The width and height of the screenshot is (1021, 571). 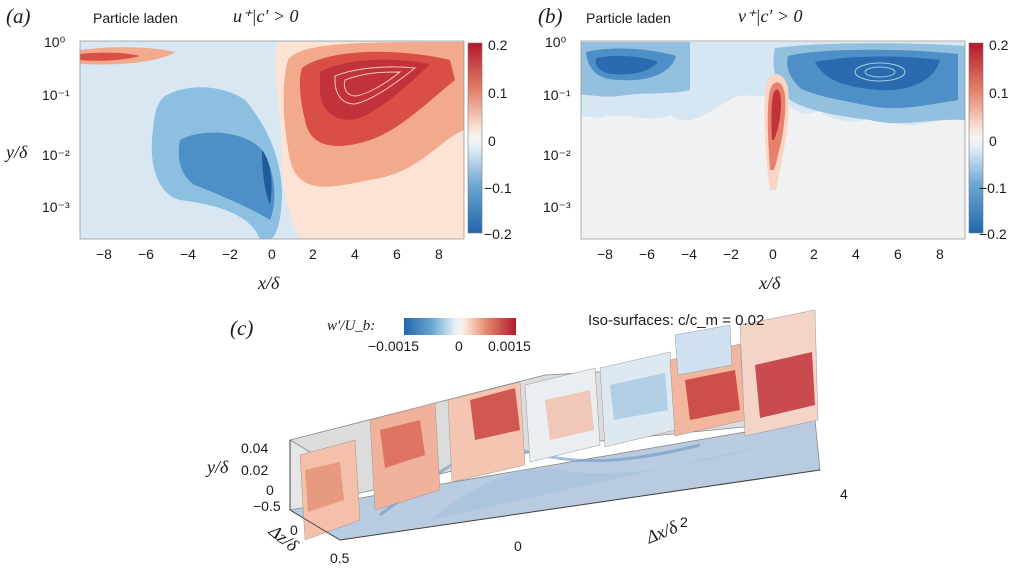 I want to click on panel-c-letter: (c), so click(x=242, y=328).